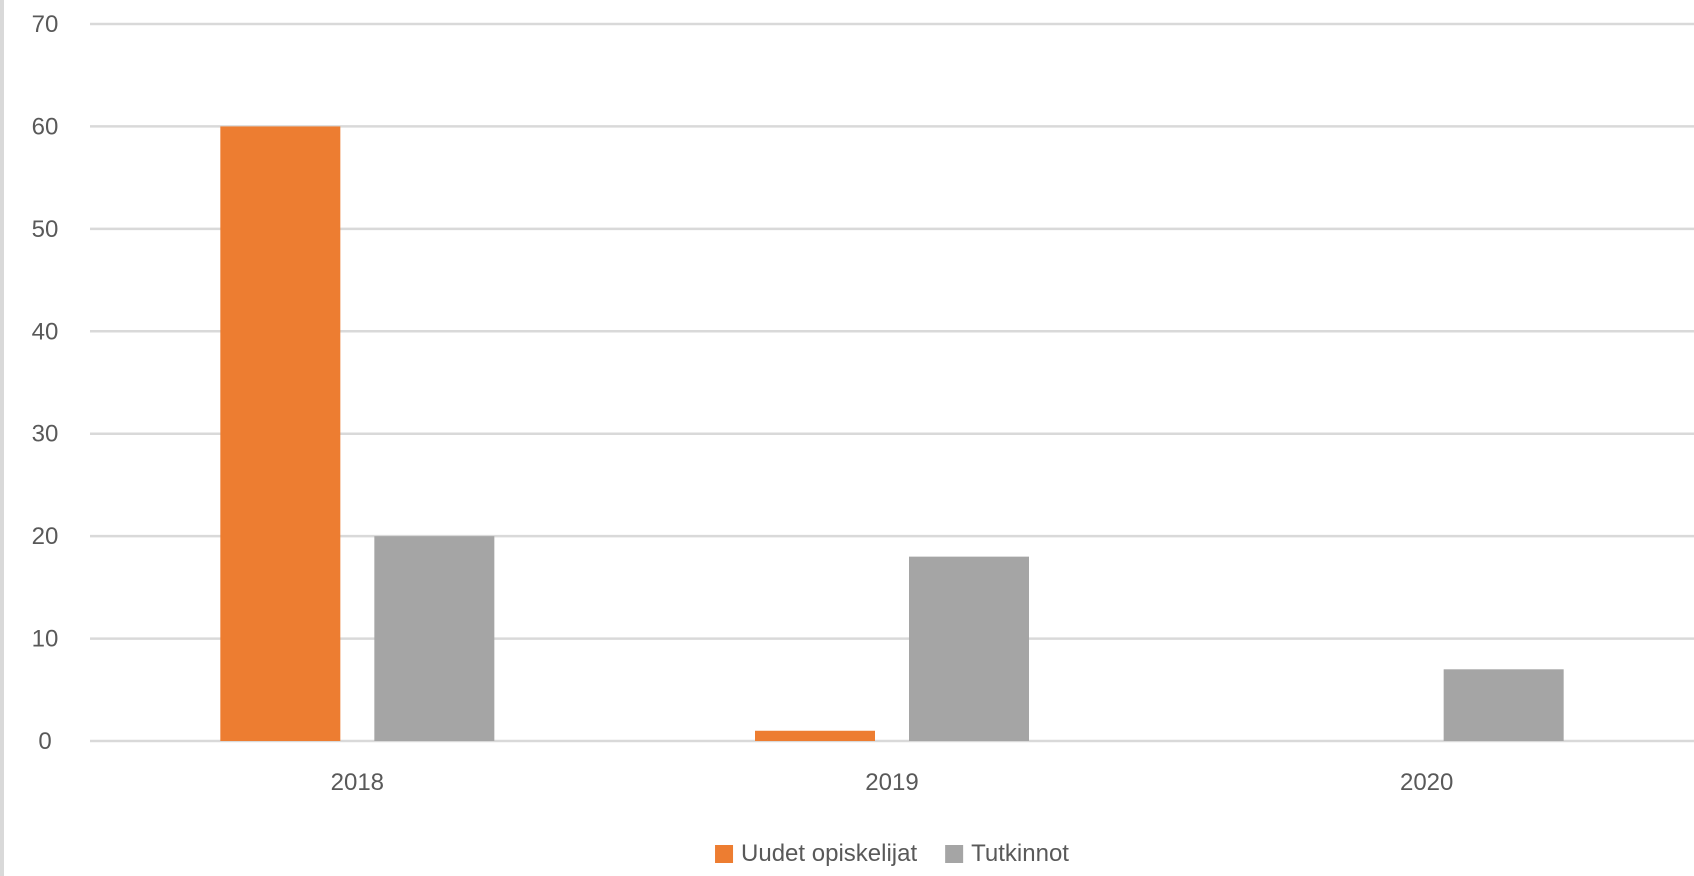  What do you see at coordinates (434, 638) in the screenshot?
I see `bar-tutkinnot-2018` at bounding box center [434, 638].